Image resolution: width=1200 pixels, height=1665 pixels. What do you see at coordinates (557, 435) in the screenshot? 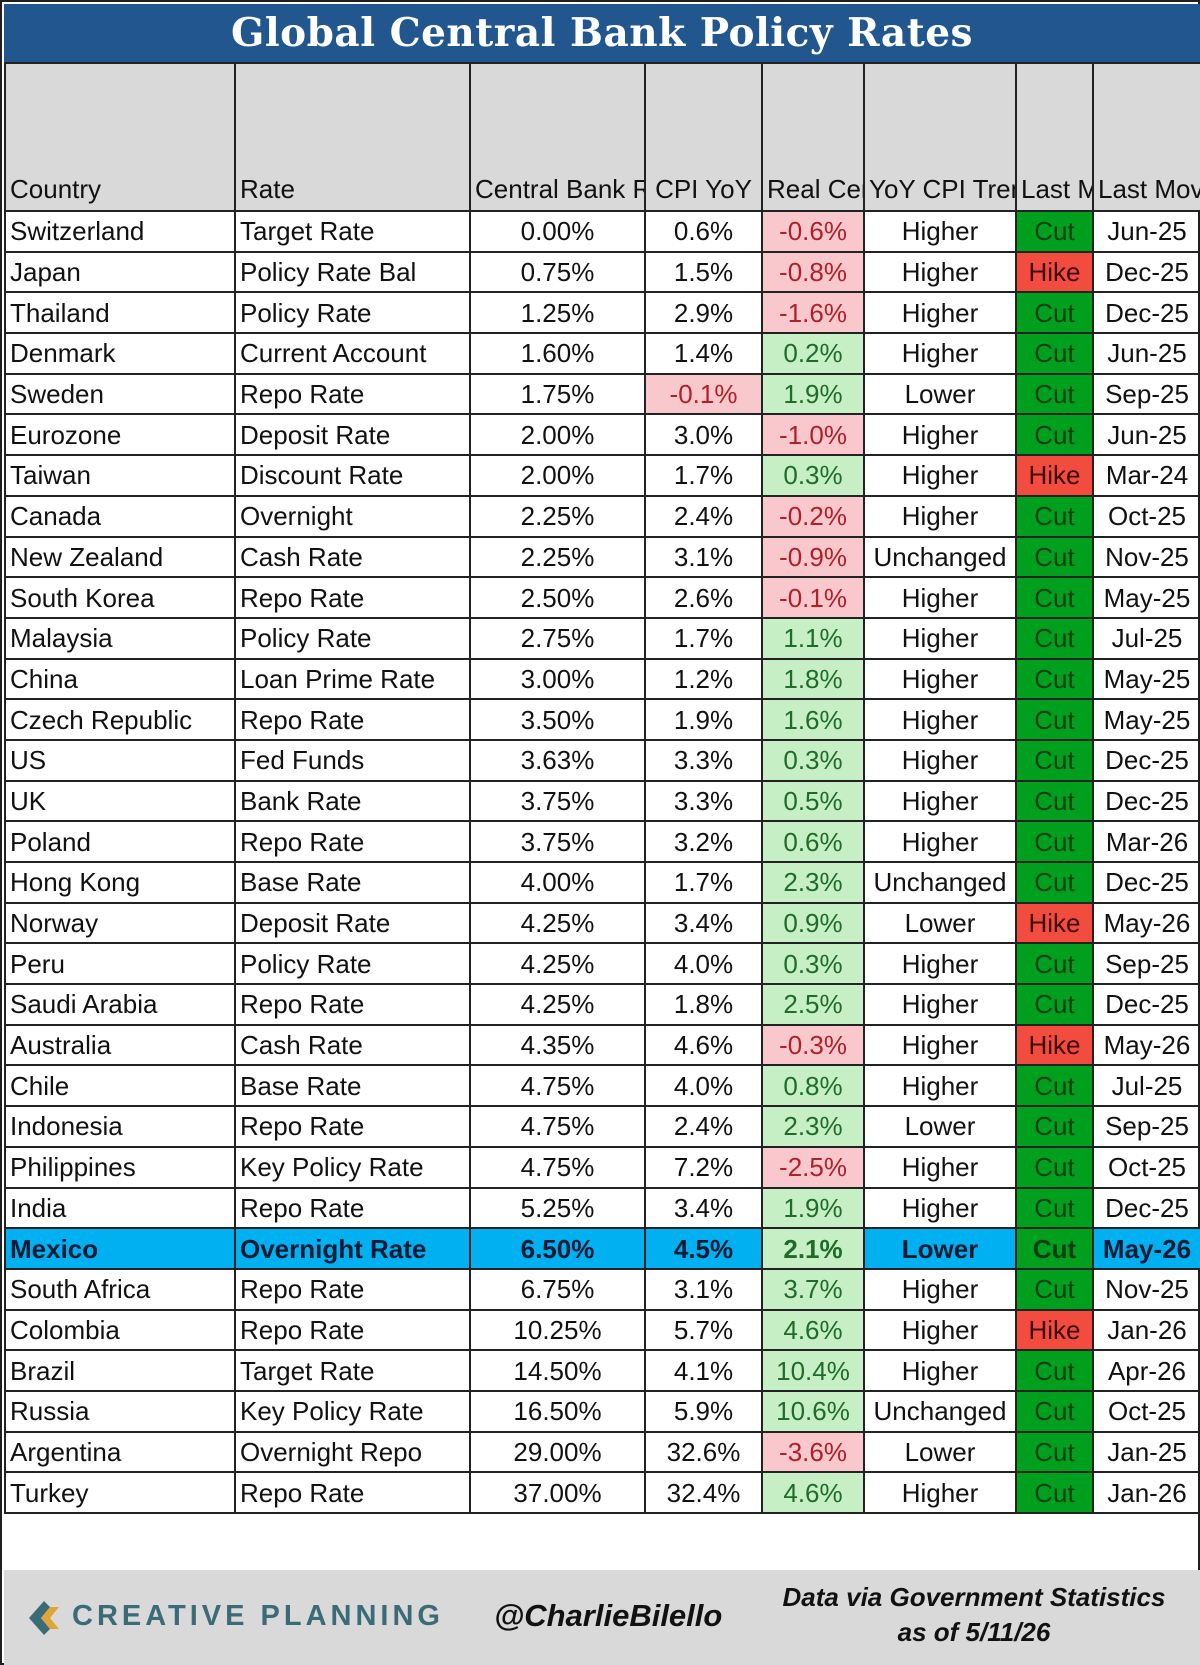
I see `cb-rate-cell: 2.00%` at bounding box center [557, 435].